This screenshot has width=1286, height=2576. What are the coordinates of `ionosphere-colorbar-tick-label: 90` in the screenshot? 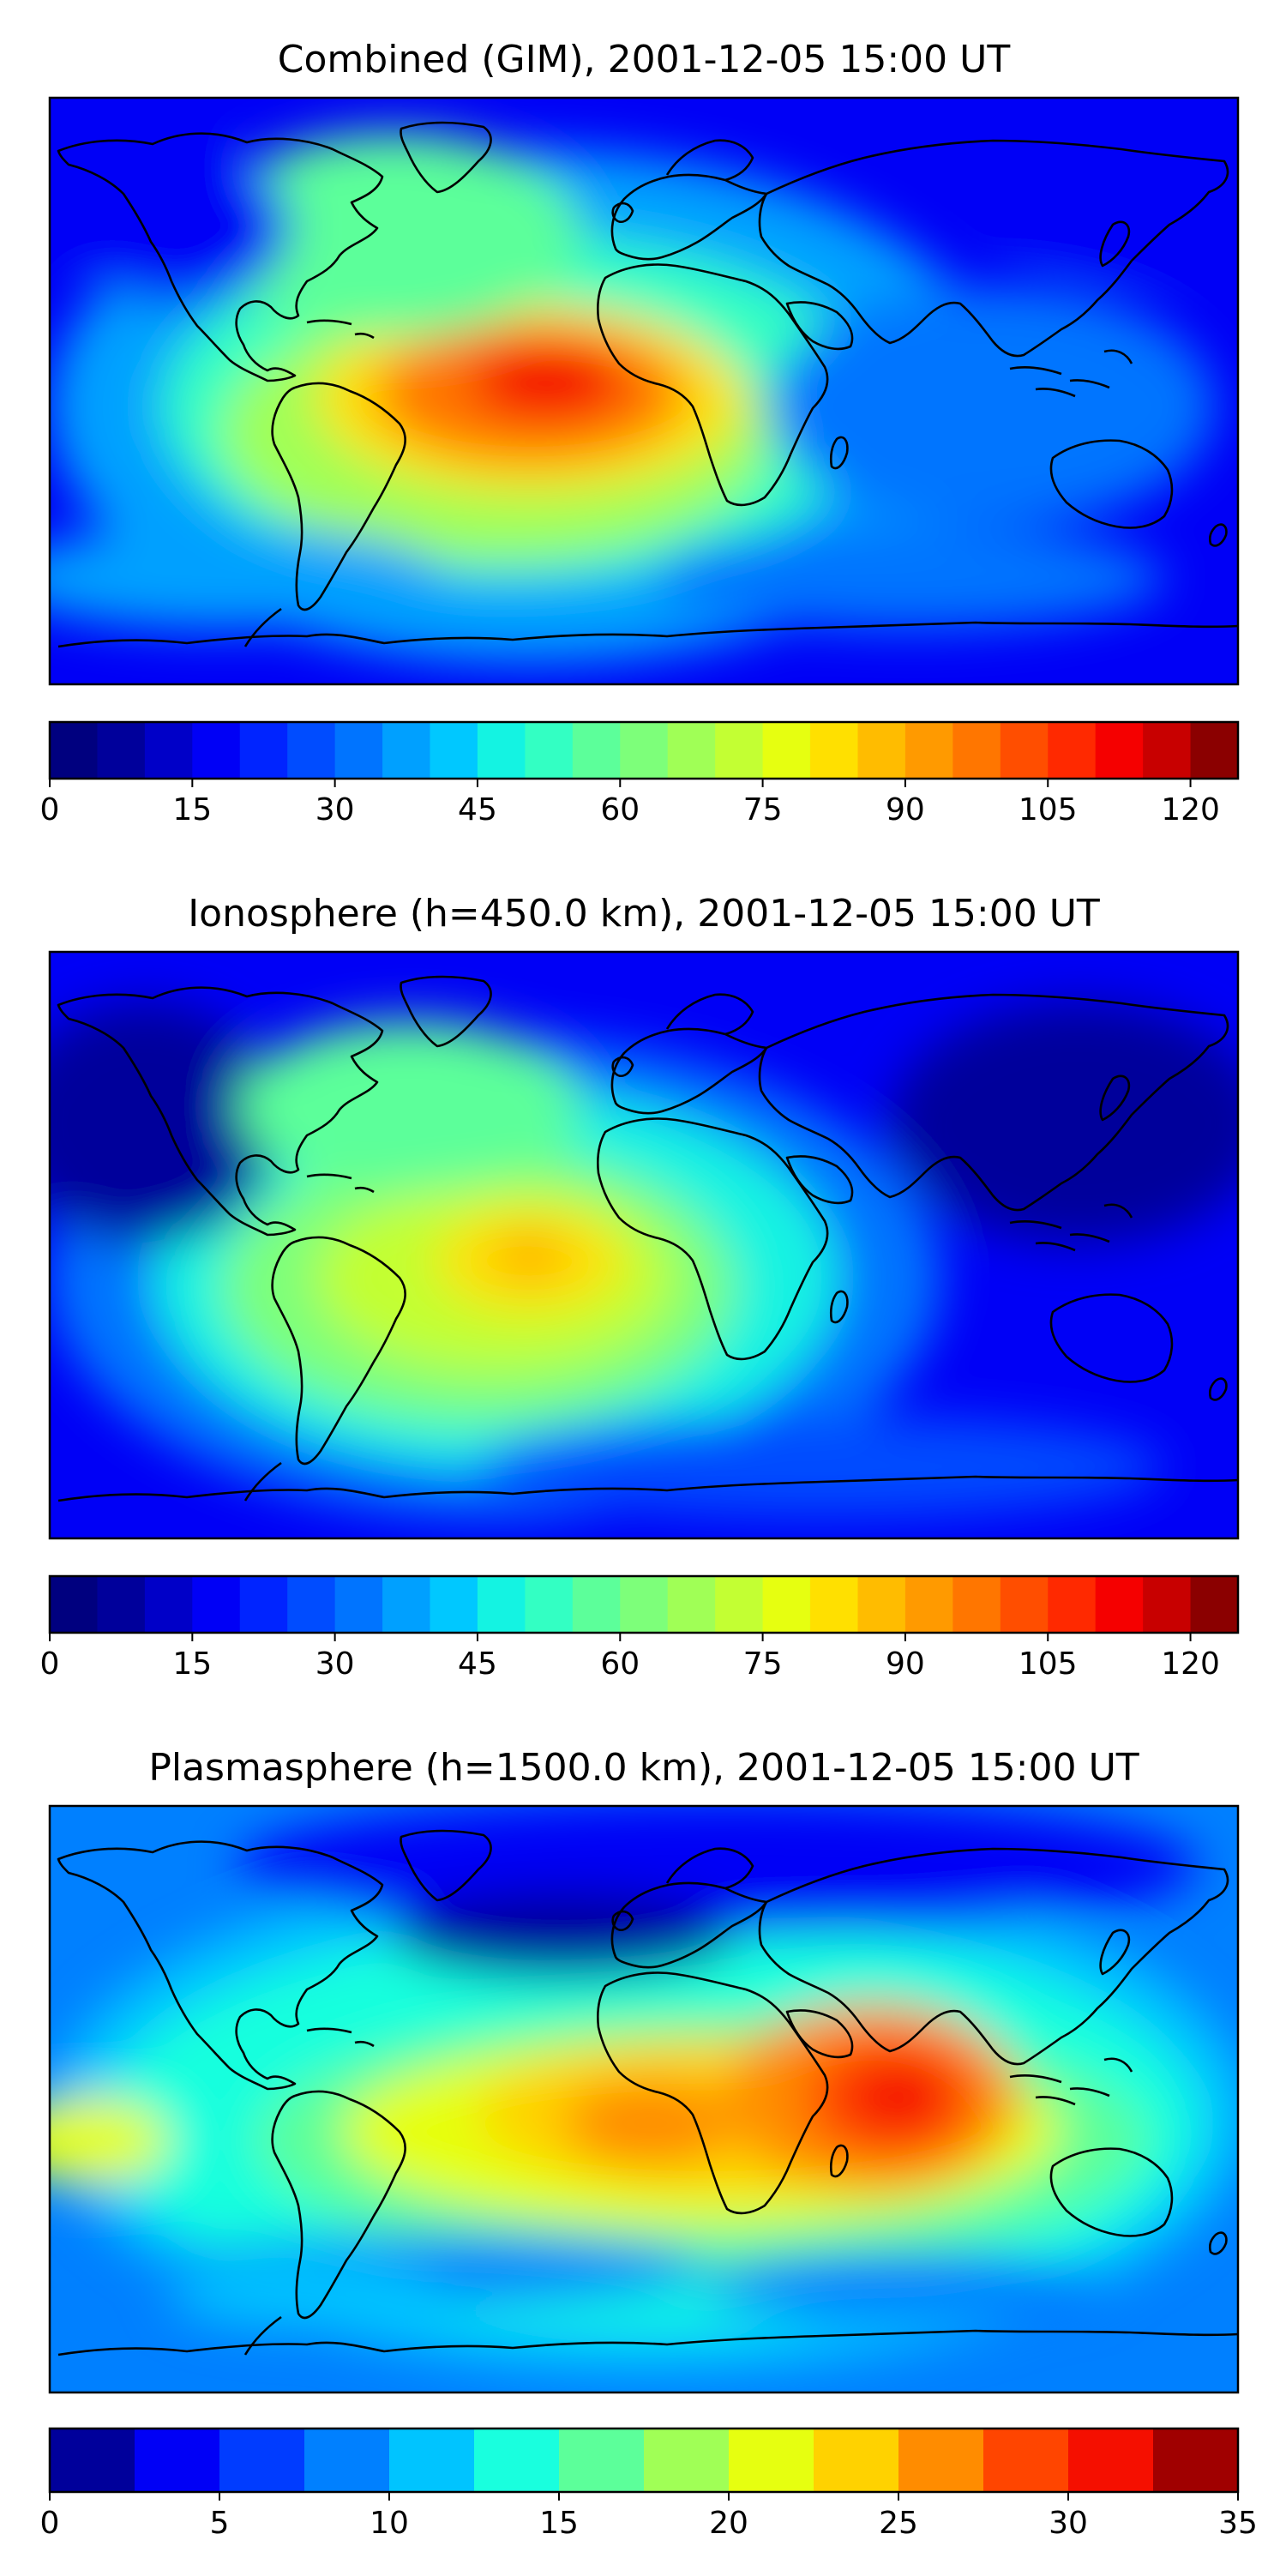 It's located at (905, 1664).